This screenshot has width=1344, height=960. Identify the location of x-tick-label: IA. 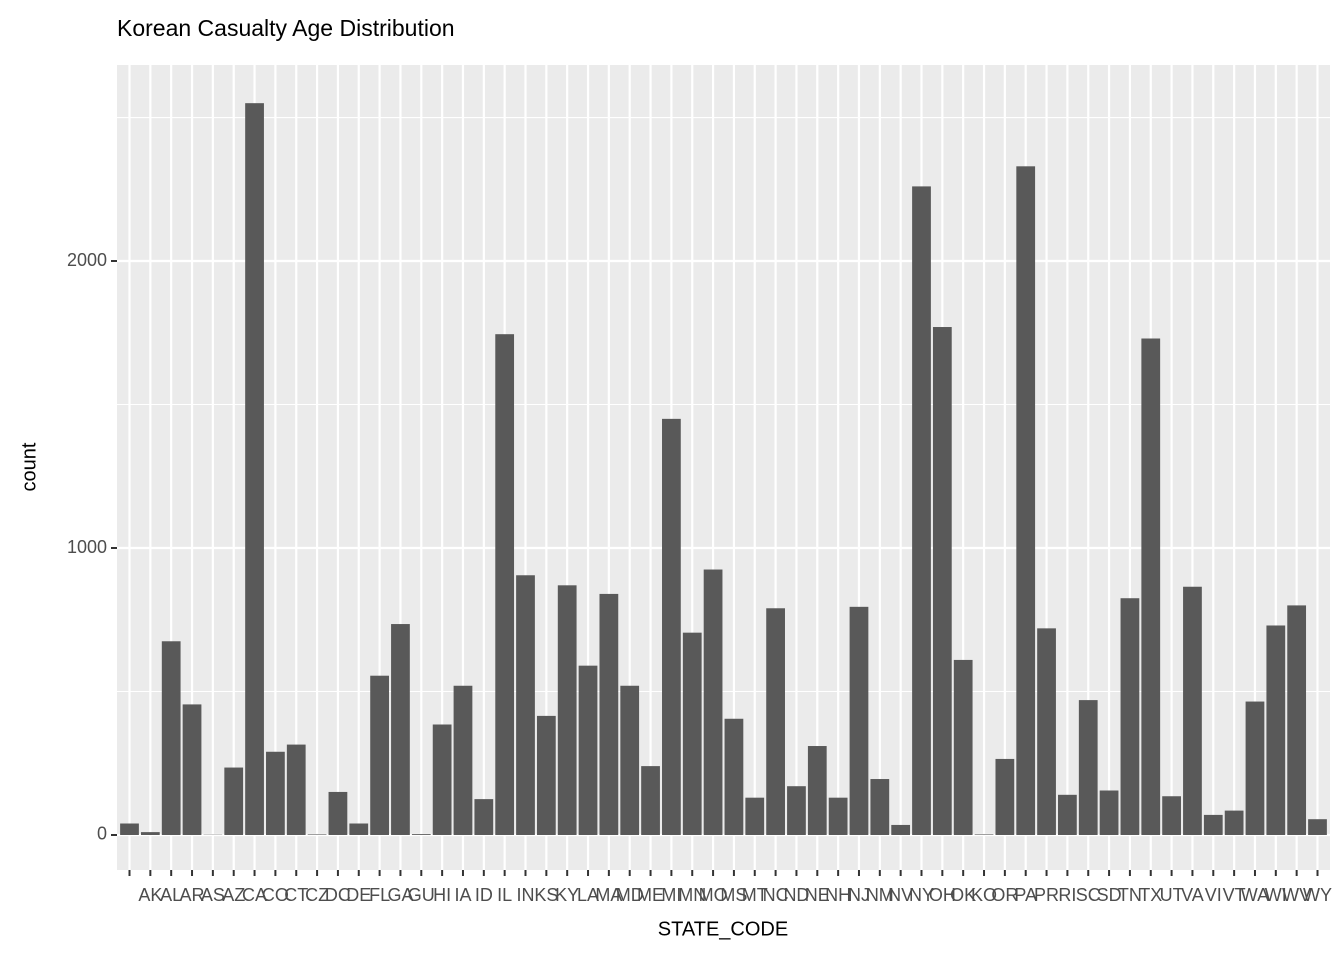
(462, 895).